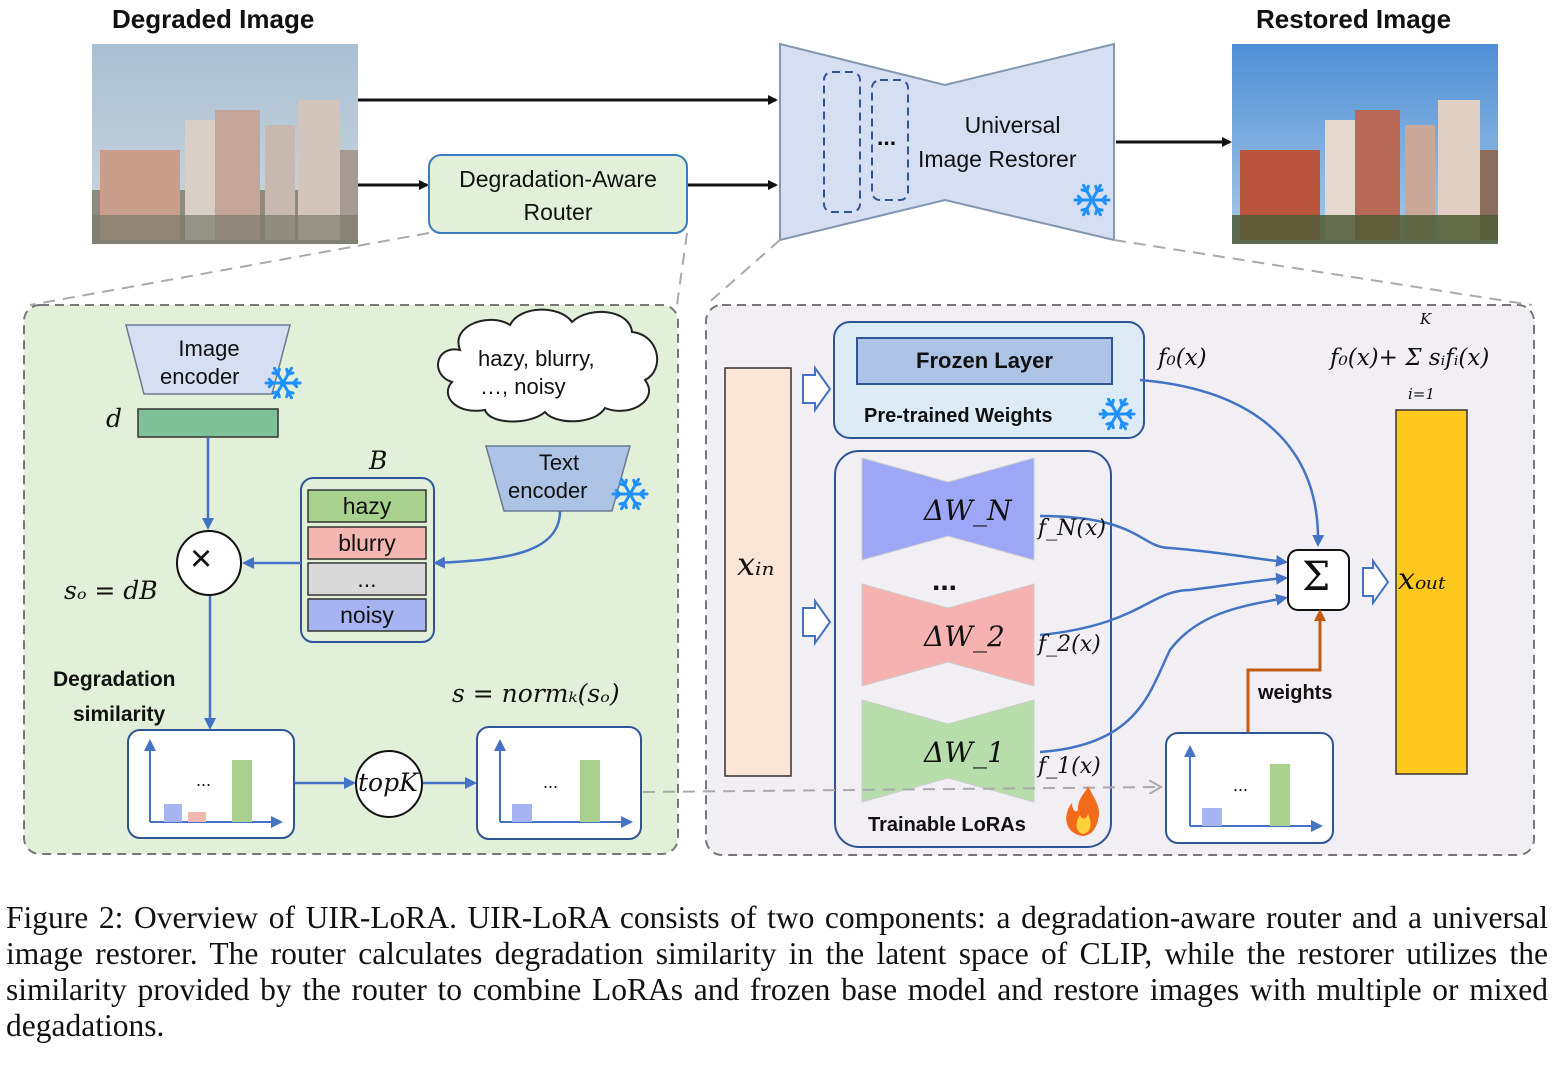  Describe the element at coordinates (114, 418) in the screenshot. I see `d-label: d` at that location.